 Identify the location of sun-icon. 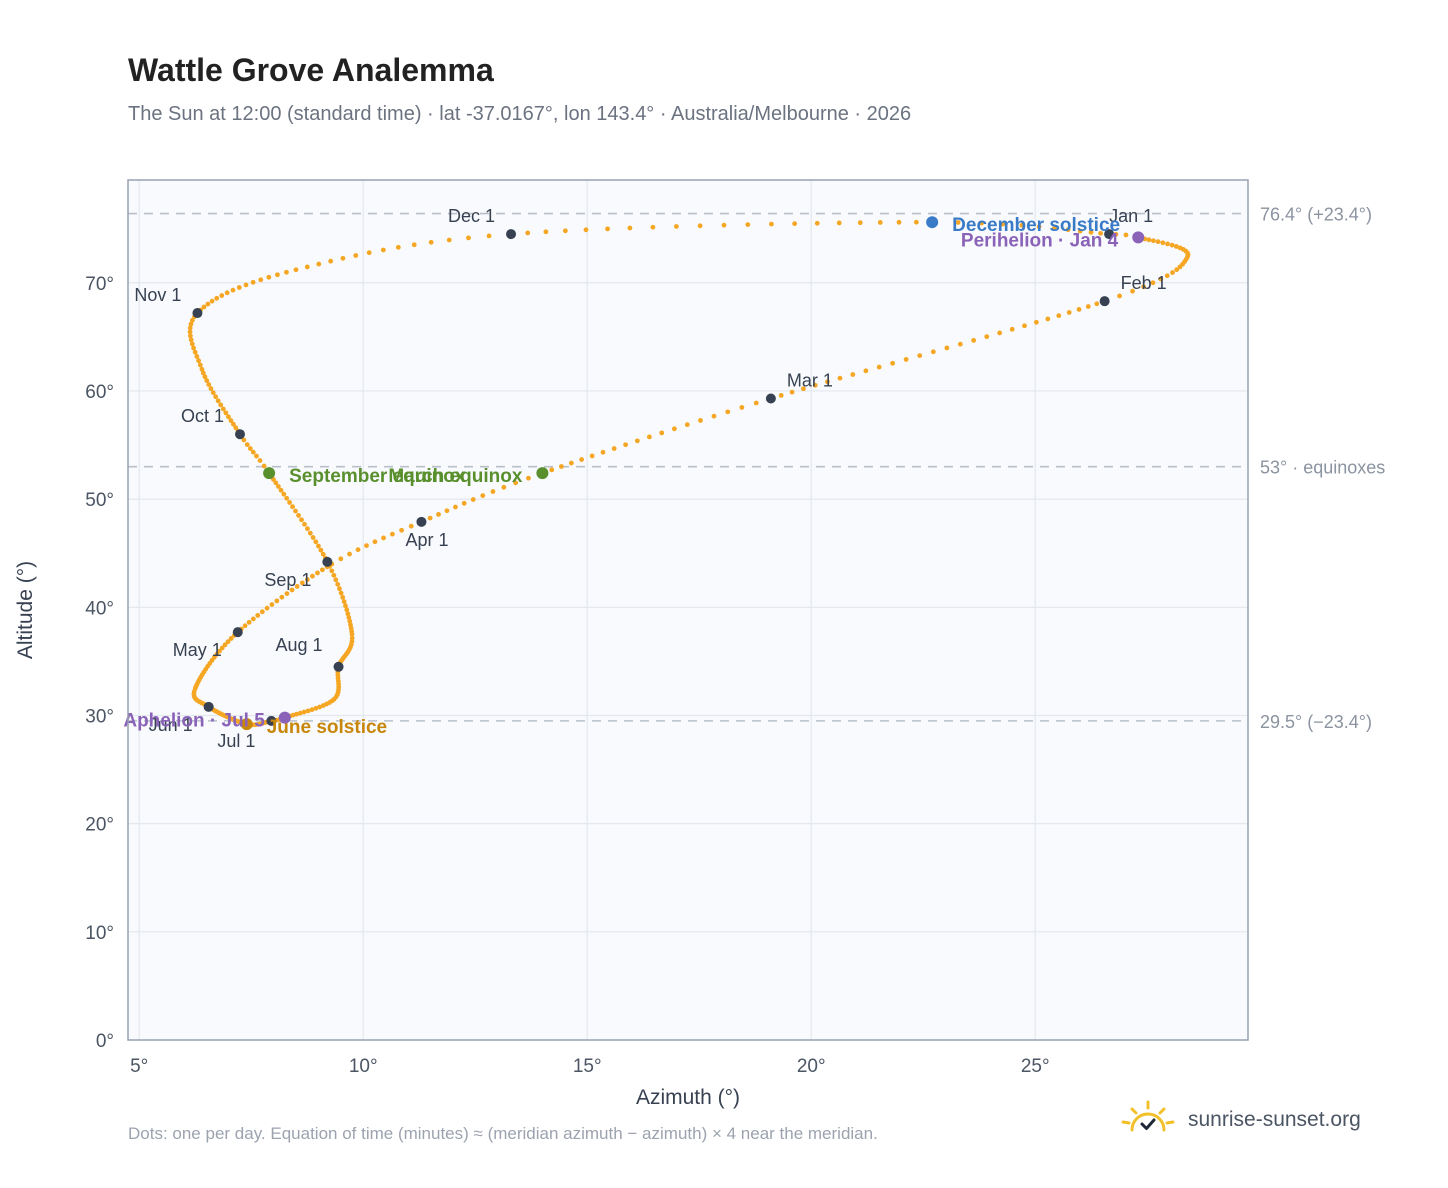
(1148, 1119).